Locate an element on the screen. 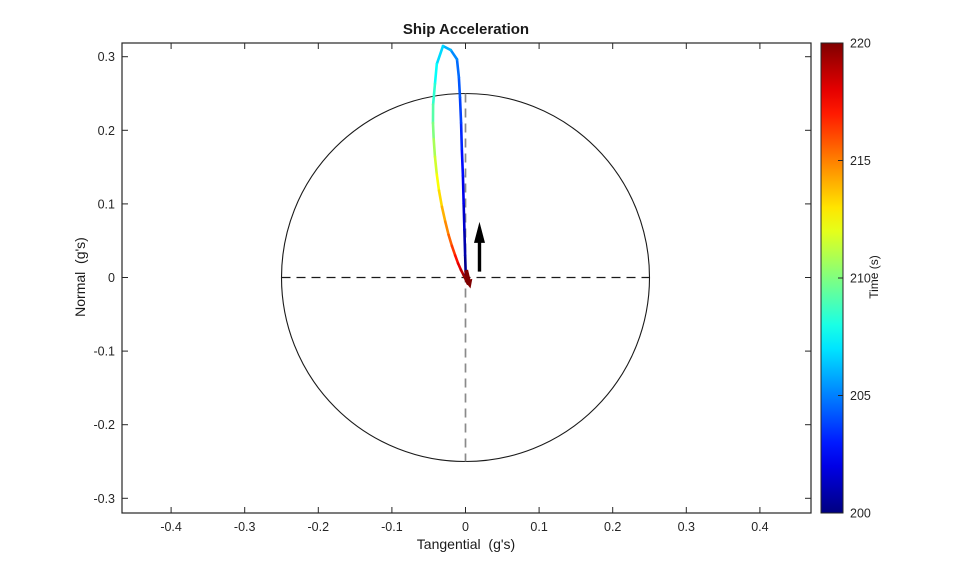 This screenshot has height=577, width=959. colorbar-tick-label: 220 is located at coordinates (860, 44).